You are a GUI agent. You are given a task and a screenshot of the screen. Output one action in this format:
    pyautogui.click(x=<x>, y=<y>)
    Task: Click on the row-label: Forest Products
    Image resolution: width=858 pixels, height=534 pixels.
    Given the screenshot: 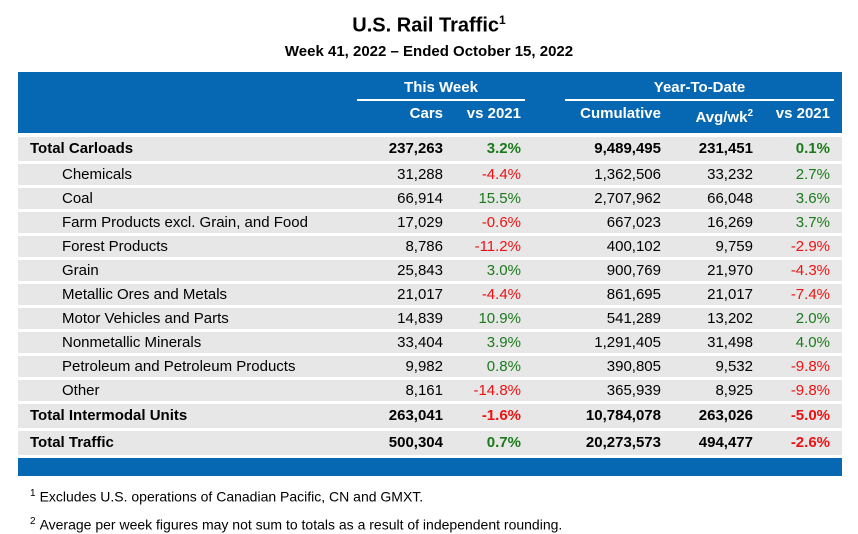 What is the action you would take?
    pyautogui.click(x=115, y=246)
    